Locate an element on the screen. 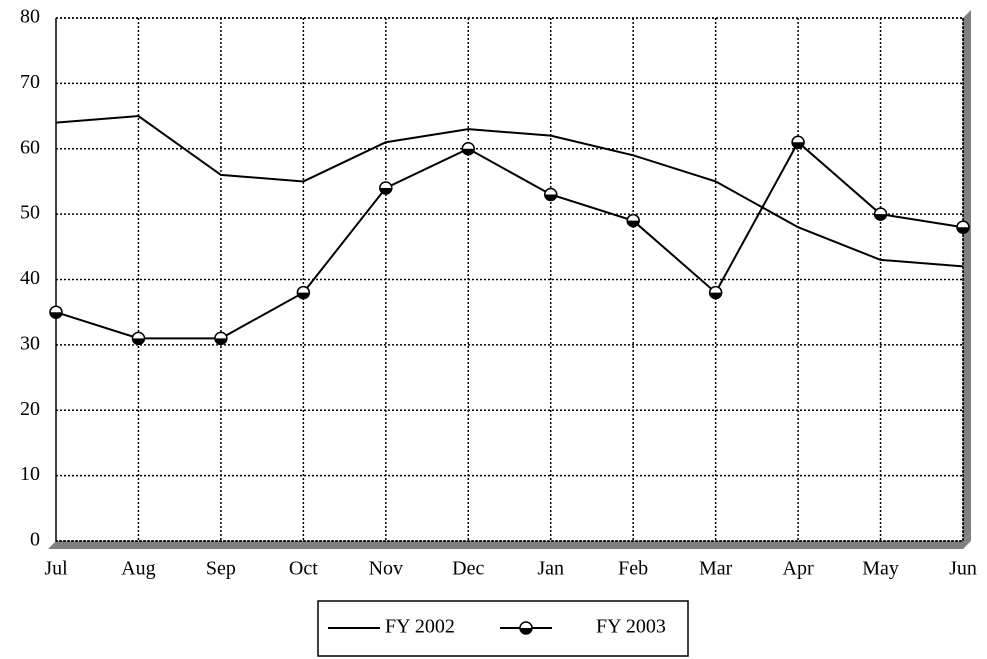 The height and width of the screenshot is (659, 987). x-tick-label: Jan is located at coordinates (550, 569).